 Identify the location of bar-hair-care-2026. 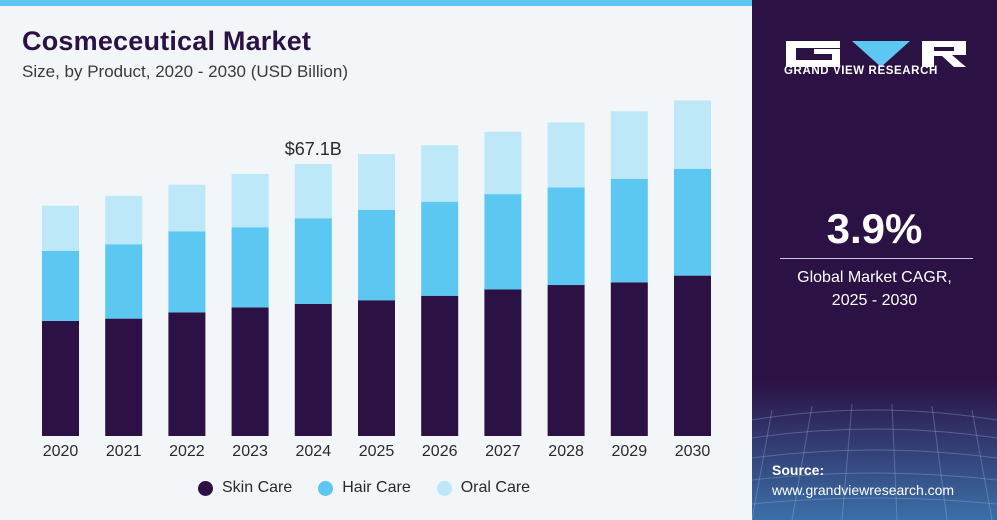
(440, 248).